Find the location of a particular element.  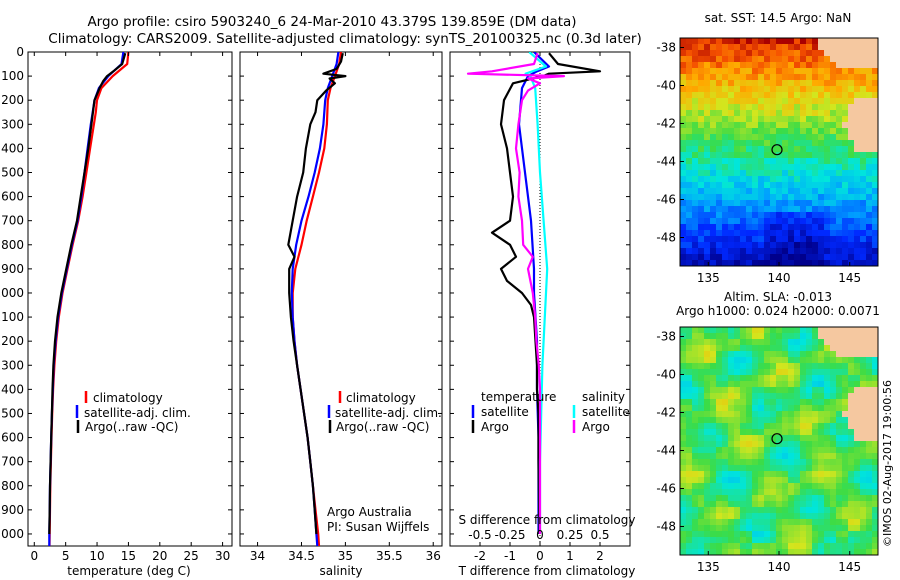

map-y-tick-label: -48 is located at coordinates (666, 238).